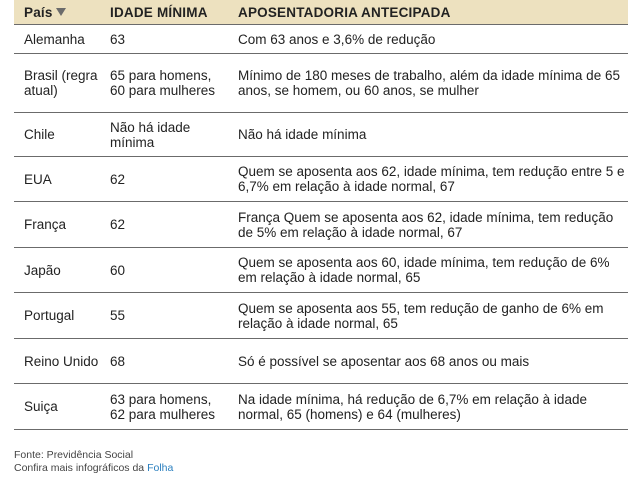  What do you see at coordinates (38, 12) in the screenshot?
I see `column-header-country-label: País` at bounding box center [38, 12].